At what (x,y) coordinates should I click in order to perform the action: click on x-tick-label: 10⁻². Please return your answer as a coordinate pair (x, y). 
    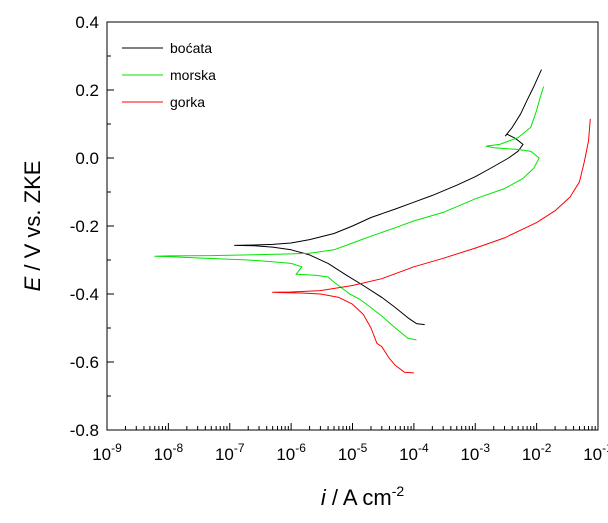
    Looking at the image, I should click on (537, 452).